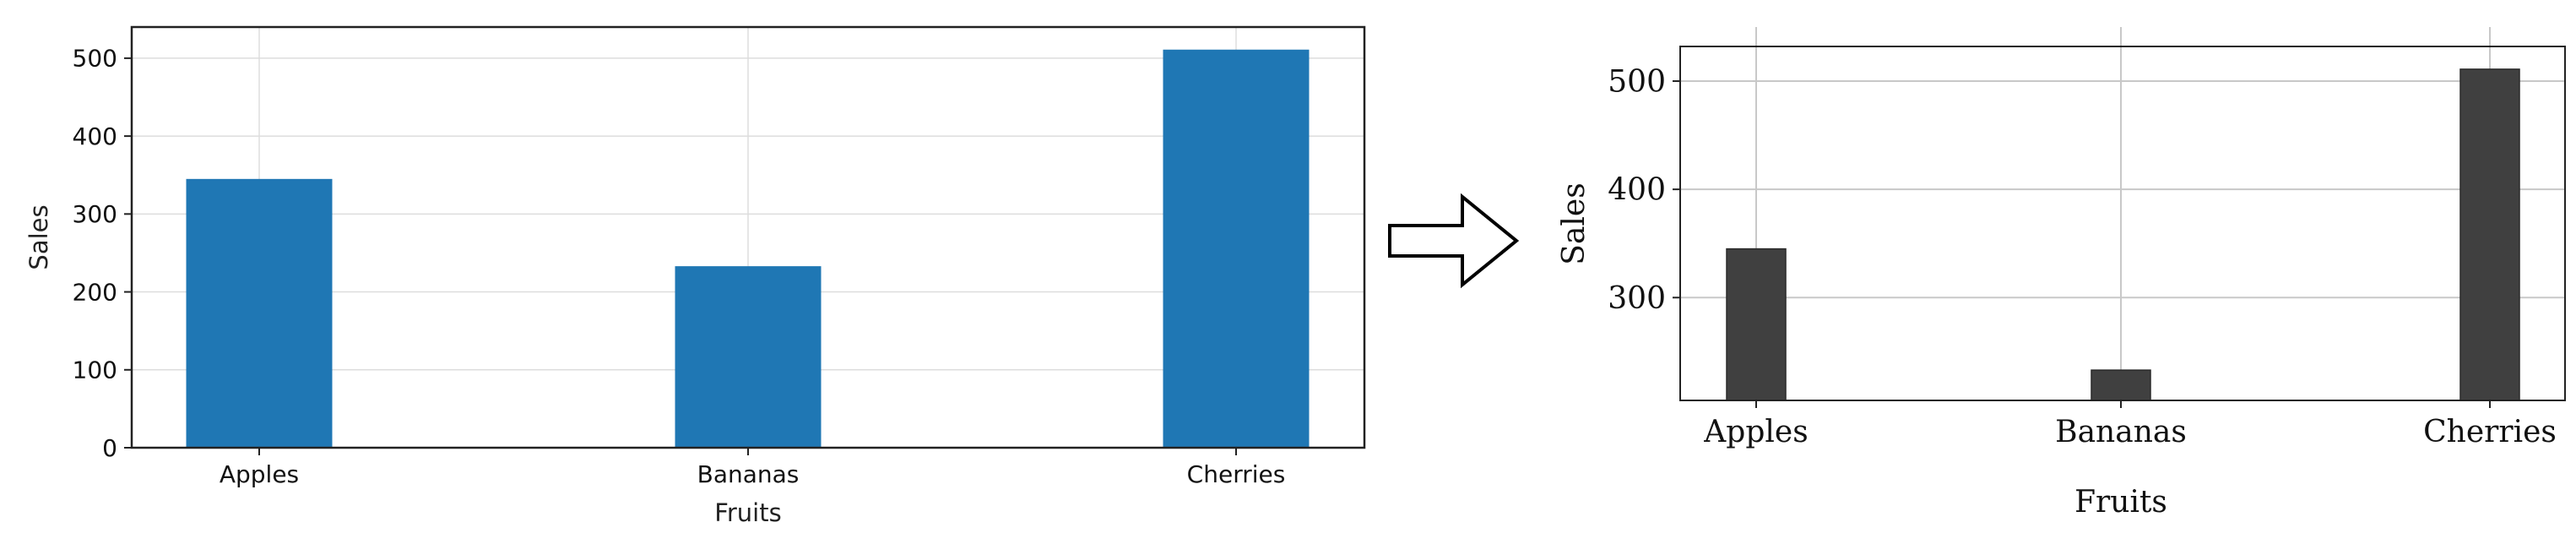  I want to click on right-y-axis-label: Sales, so click(1575, 223).